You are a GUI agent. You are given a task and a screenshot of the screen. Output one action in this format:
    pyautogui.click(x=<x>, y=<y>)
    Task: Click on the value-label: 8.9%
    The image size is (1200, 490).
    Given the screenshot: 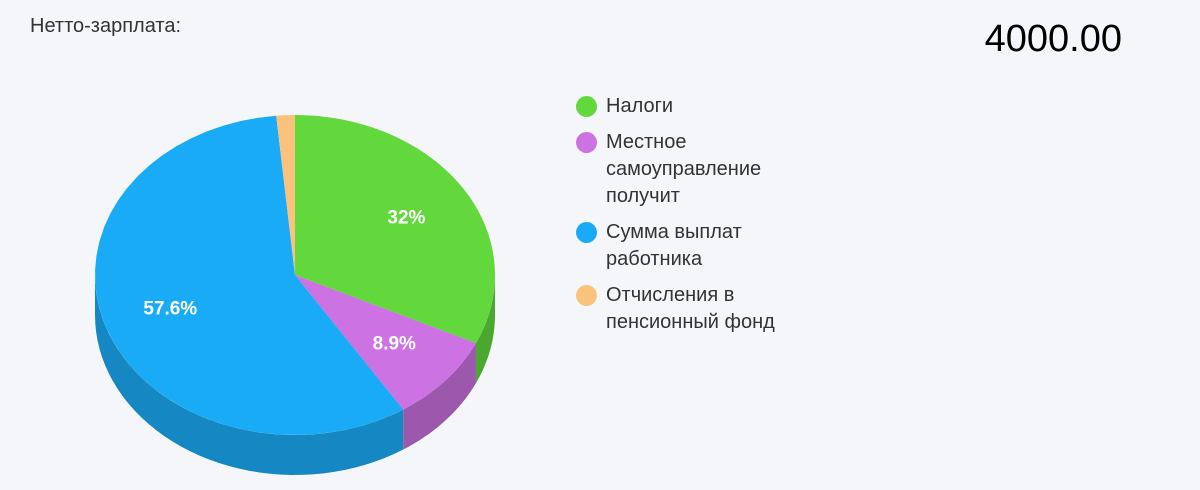 What is the action you would take?
    pyautogui.click(x=394, y=344)
    